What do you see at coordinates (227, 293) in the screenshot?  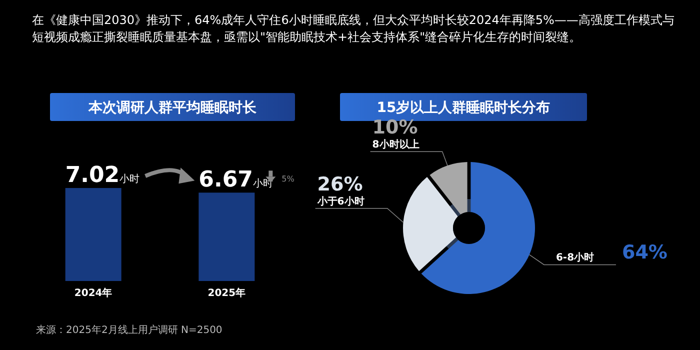 I see `x-tick-label: 2025年` at bounding box center [227, 293].